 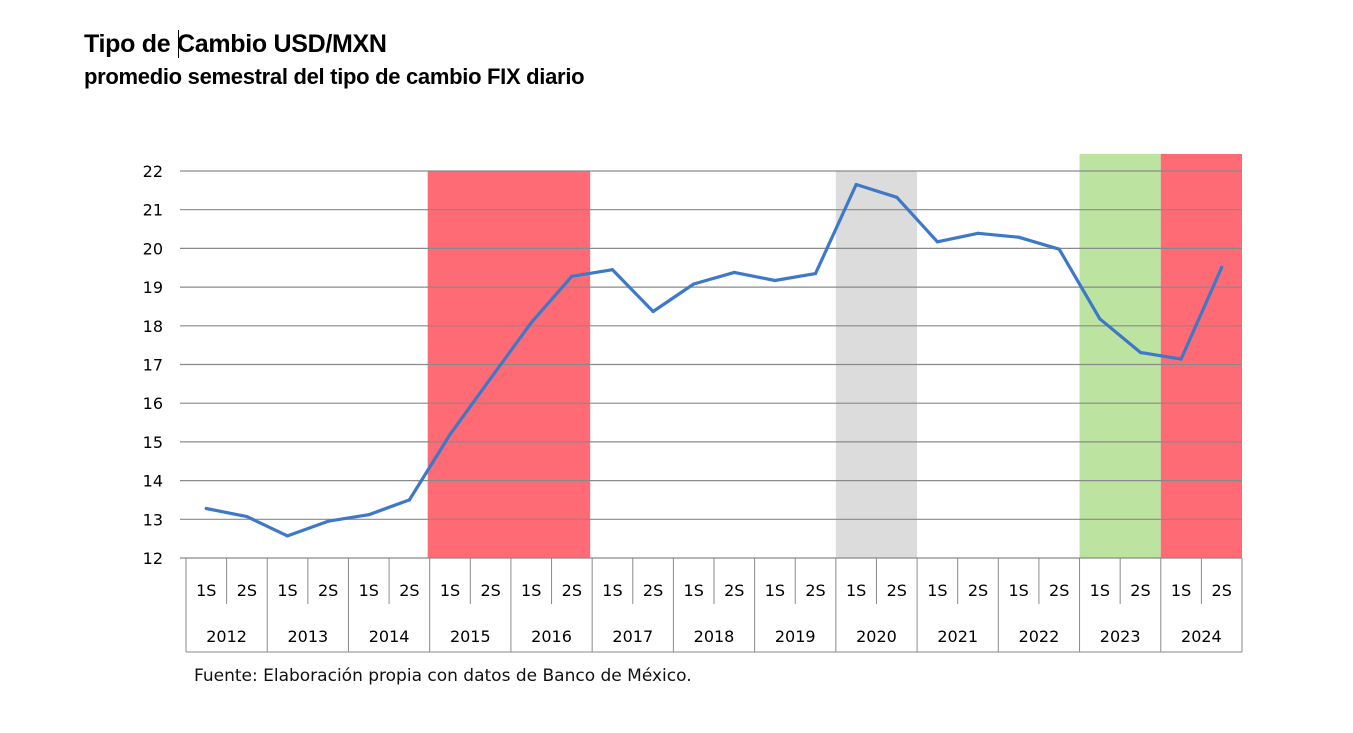 What do you see at coordinates (632, 636) in the screenshot?
I see `x-tick-year: 2017` at bounding box center [632, 636].